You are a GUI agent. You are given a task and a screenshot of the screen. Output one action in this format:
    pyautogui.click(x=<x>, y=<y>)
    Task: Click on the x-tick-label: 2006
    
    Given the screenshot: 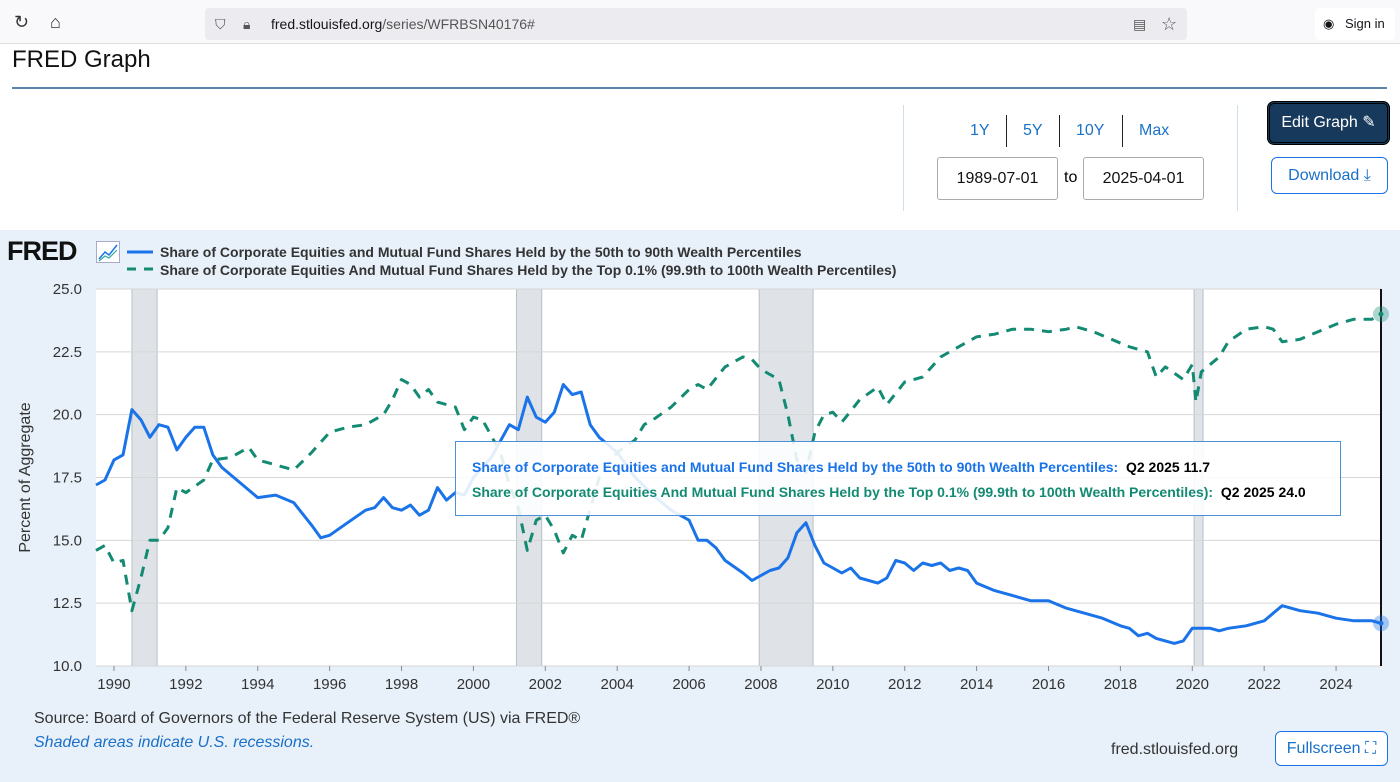 What is the action you would take?
    pyautogui.click(x=688, y=684)
    